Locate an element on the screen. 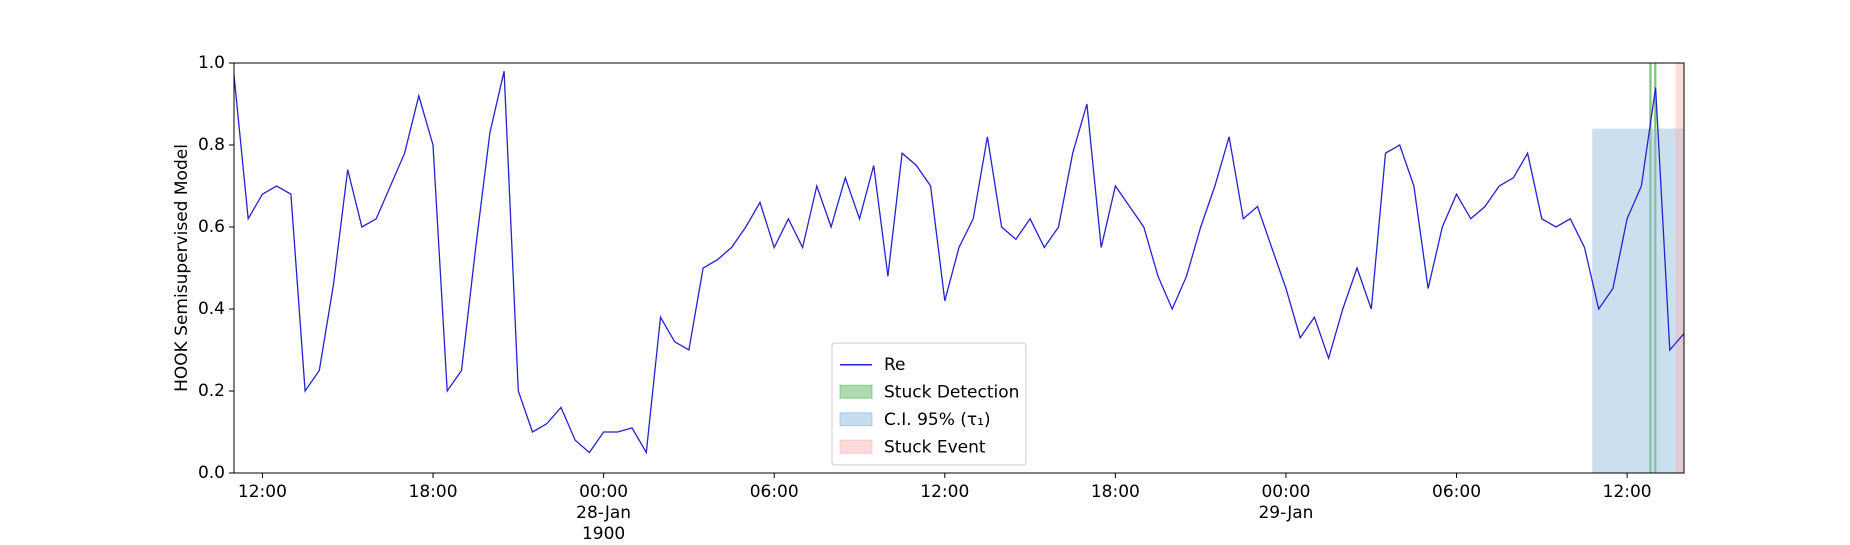  x-tick-label: 00:00 28-Jan 1900 is located at coordinates (604, 513).